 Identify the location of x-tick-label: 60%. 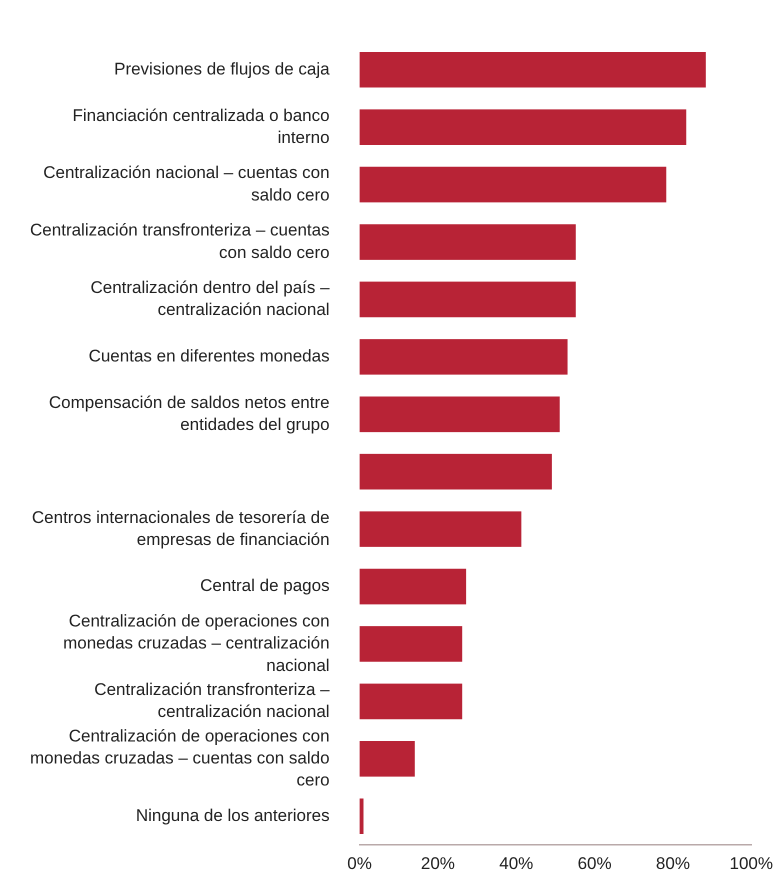
(595, 863).